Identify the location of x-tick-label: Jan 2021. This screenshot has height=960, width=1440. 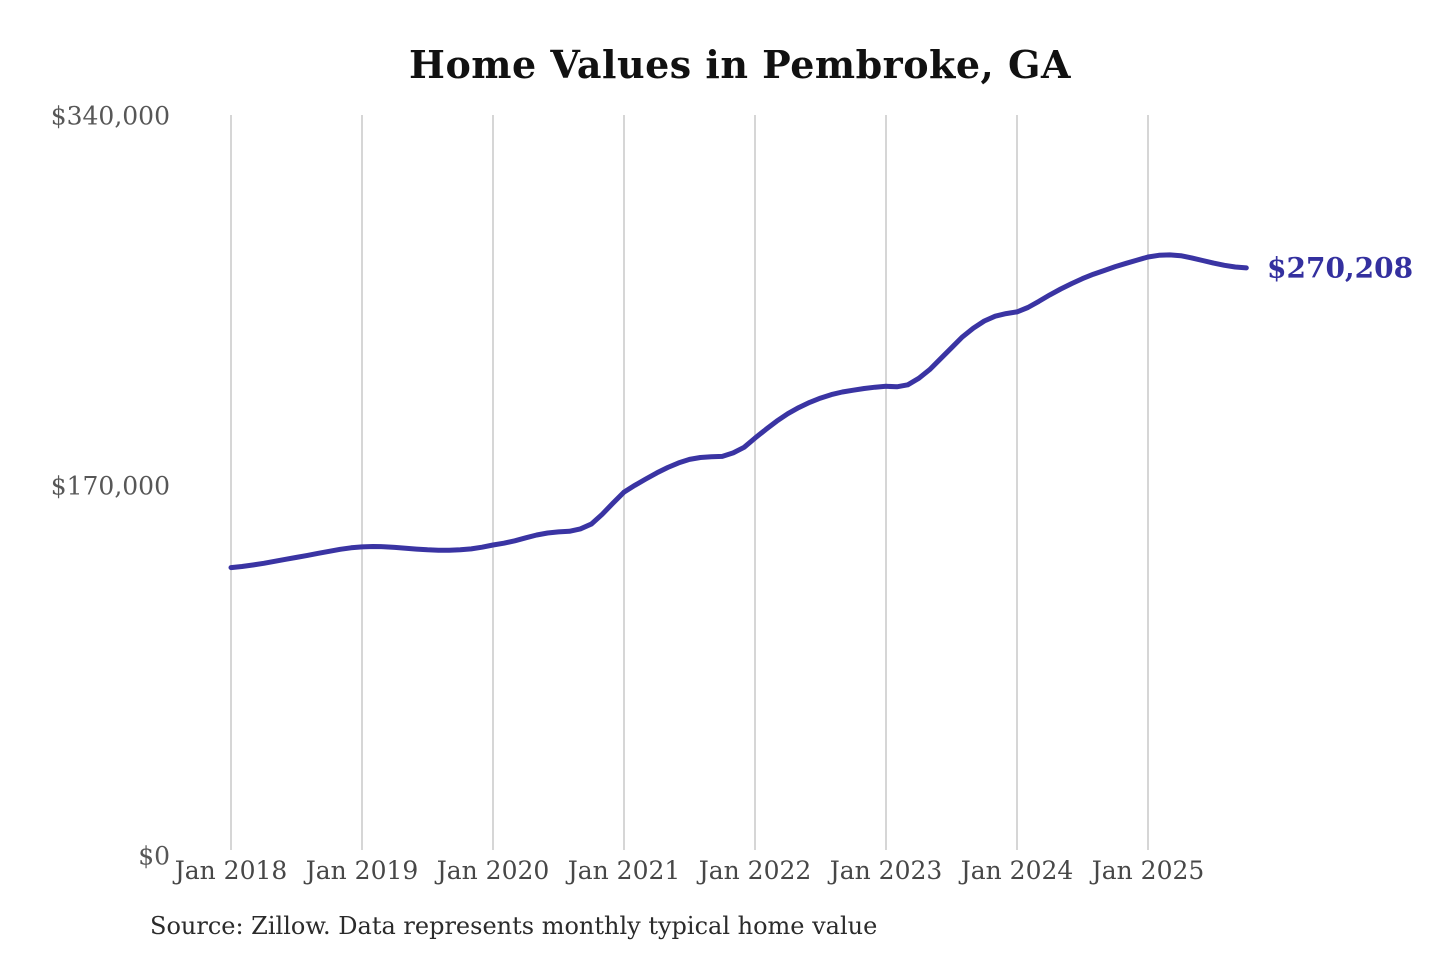
(624, 870).